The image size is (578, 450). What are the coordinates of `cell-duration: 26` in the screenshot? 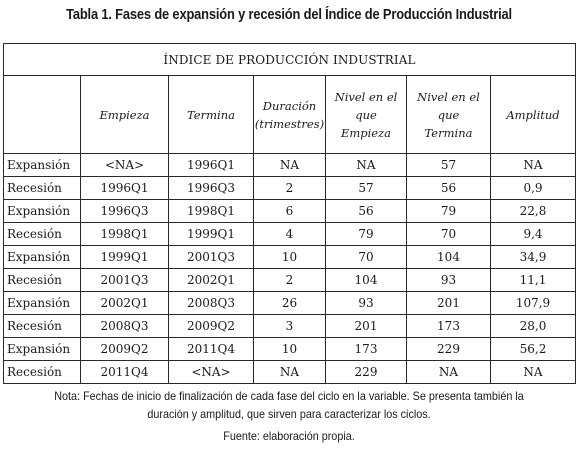 It's located at (289, 303).